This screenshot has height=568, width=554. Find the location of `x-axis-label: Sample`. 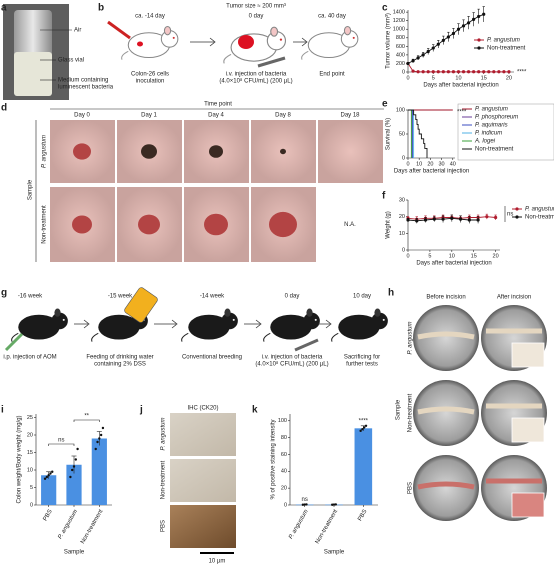

x-axis-label: Sample is located at coordinates (334, 553).